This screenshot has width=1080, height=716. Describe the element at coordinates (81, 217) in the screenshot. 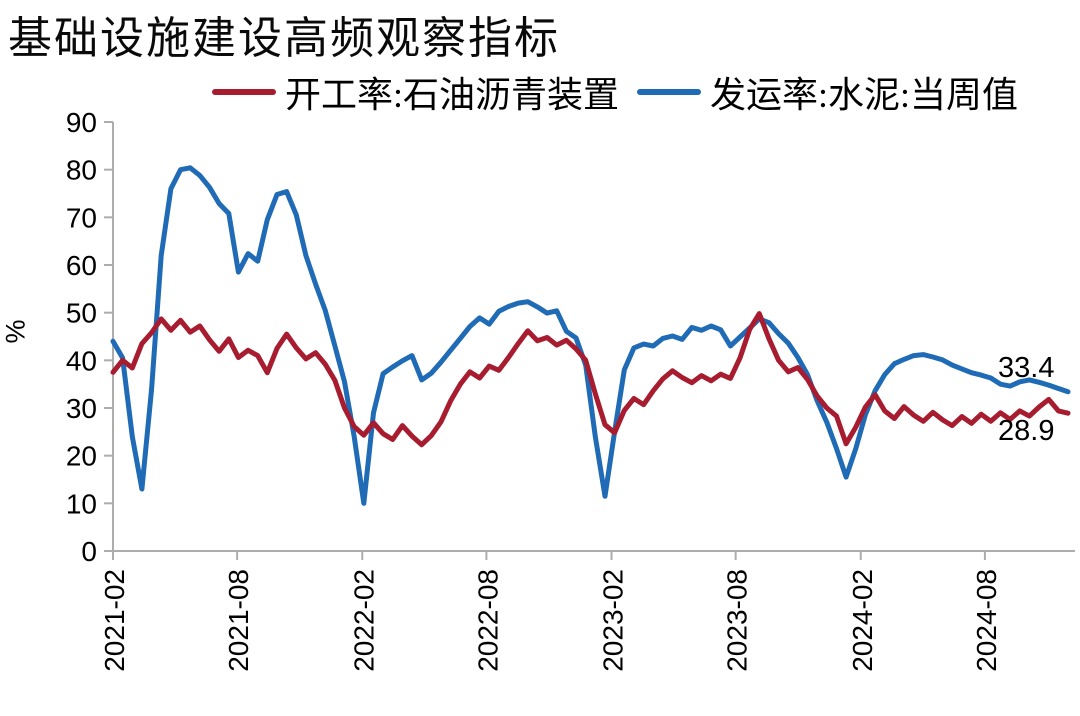

I see `y-tick-label: 70` at that location.